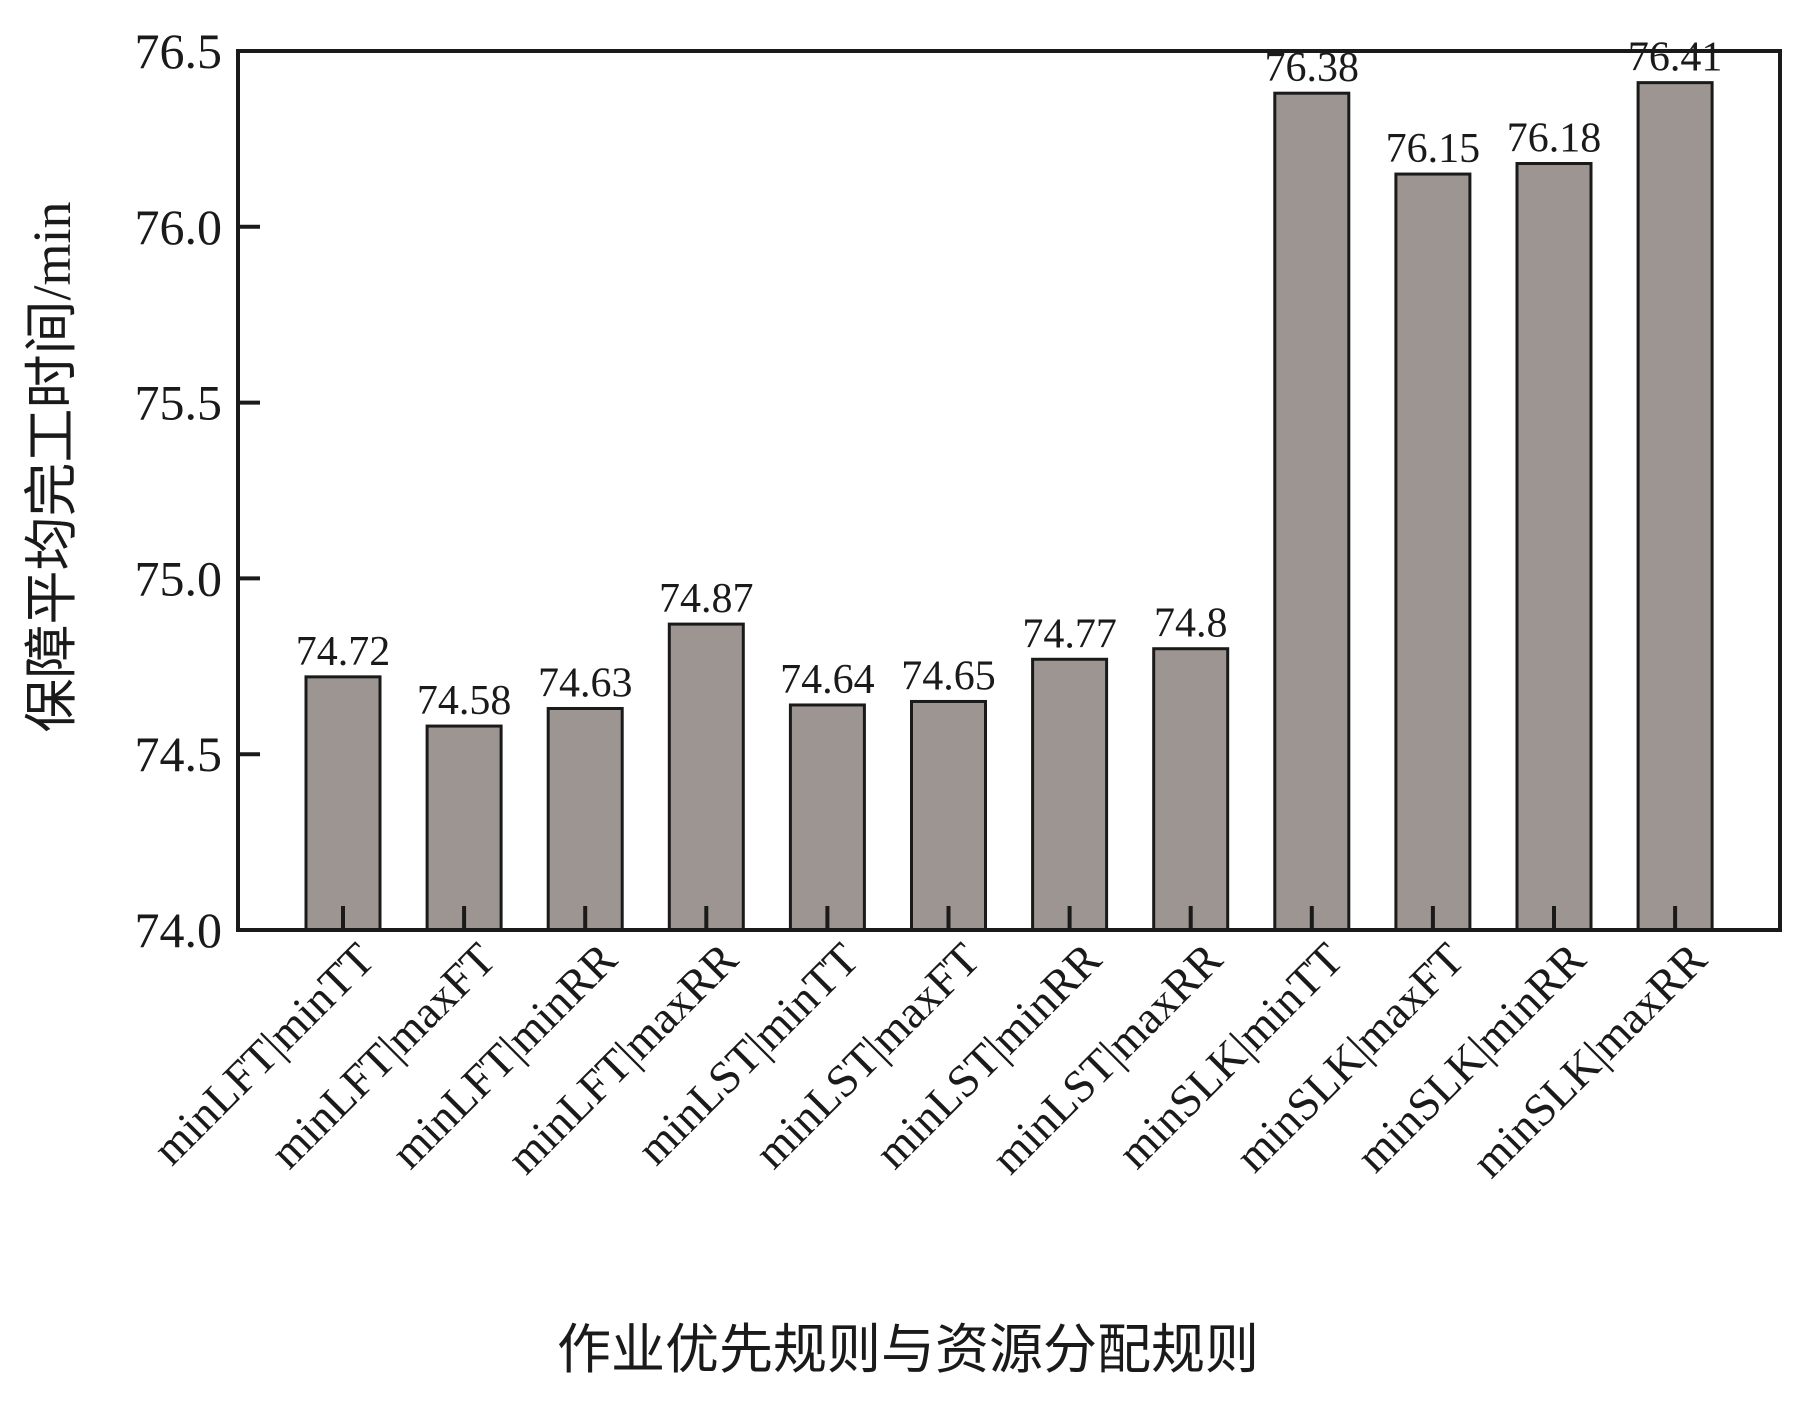 This screenshot has height=1402, width=1803. I want to click on data-label-10: 76.15, so click(1433, 149).